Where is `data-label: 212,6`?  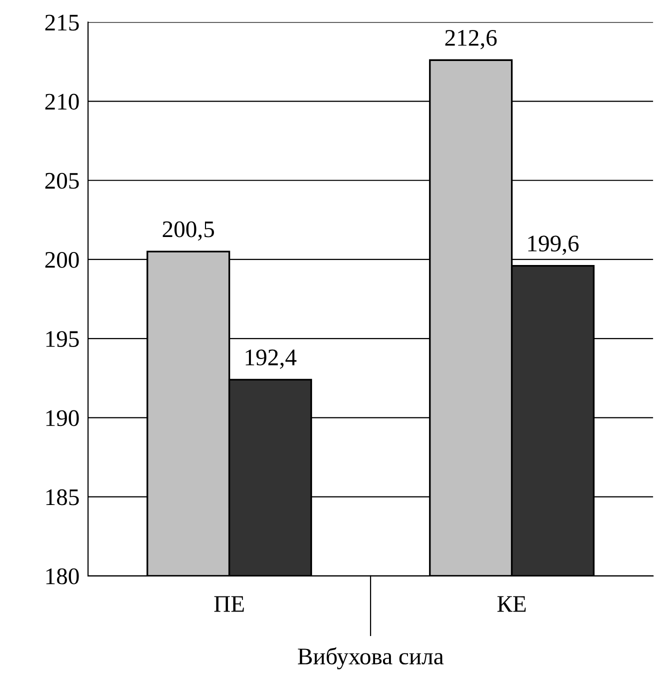
data-label: 212,6 is located at coordinates (471, 40).